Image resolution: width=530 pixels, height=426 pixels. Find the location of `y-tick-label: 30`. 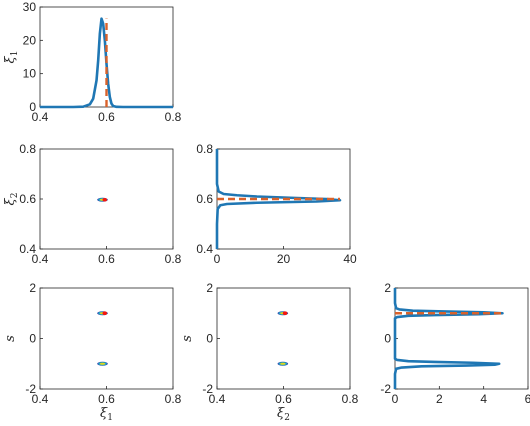

y-tick-label: 30 is located at coordinates (30, 7).